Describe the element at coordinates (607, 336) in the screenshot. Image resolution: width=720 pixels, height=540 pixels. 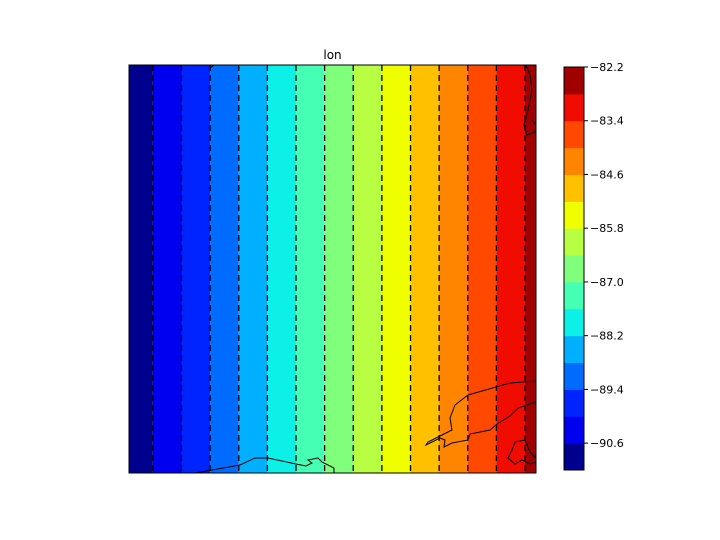
I see `colorbar-tick-label: −88.2` at that location.